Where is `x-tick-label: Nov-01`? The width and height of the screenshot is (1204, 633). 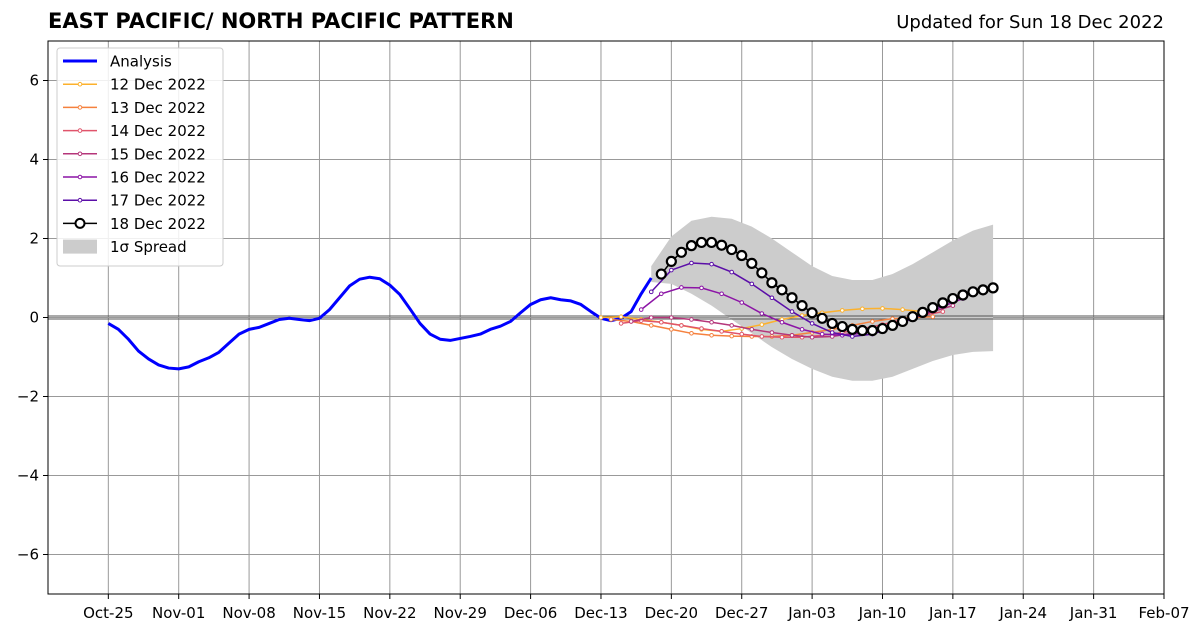 x-tick-label: Nov-01 is located at coordinates (178, 613).